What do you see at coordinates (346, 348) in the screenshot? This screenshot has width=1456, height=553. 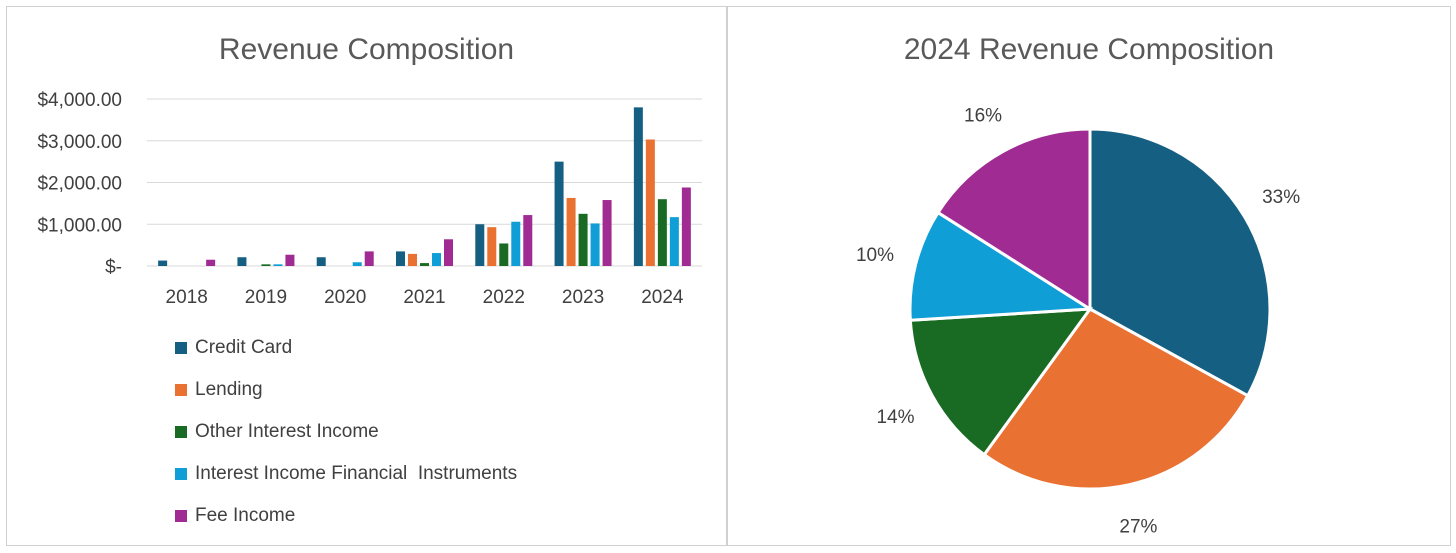 I see `legend-item: Credit Card` at bounding box center [346, 348].